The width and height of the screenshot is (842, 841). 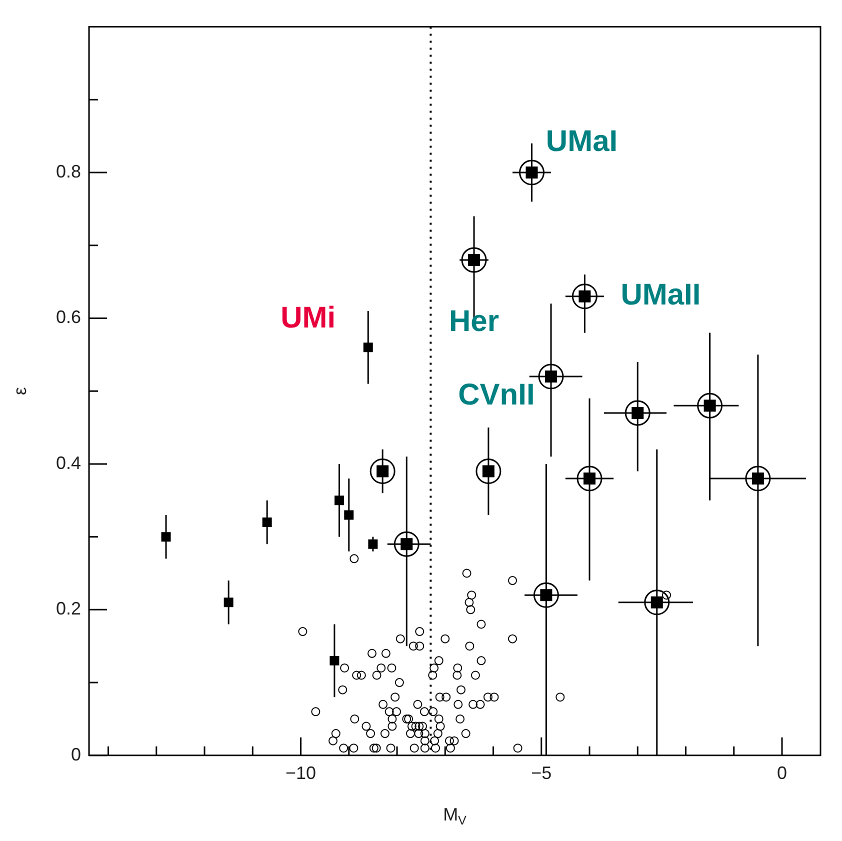 What do you see at coordinates (69, 317) in the screenshot?
I see `y-tick-label: 0.6` at bounding box center [69, 317].